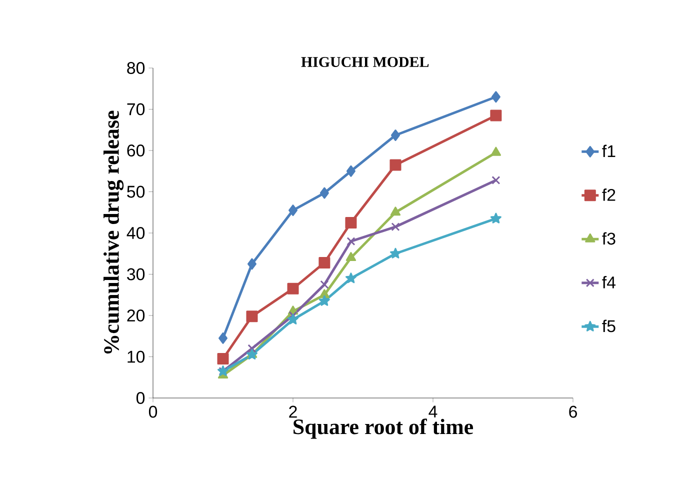 Image resolution: width=674 pixels, height=497 pixels. What do you see at coordinates (609, 238) in the screenshot?
I see `legend-label: f3` at bounding box center [609, 238].